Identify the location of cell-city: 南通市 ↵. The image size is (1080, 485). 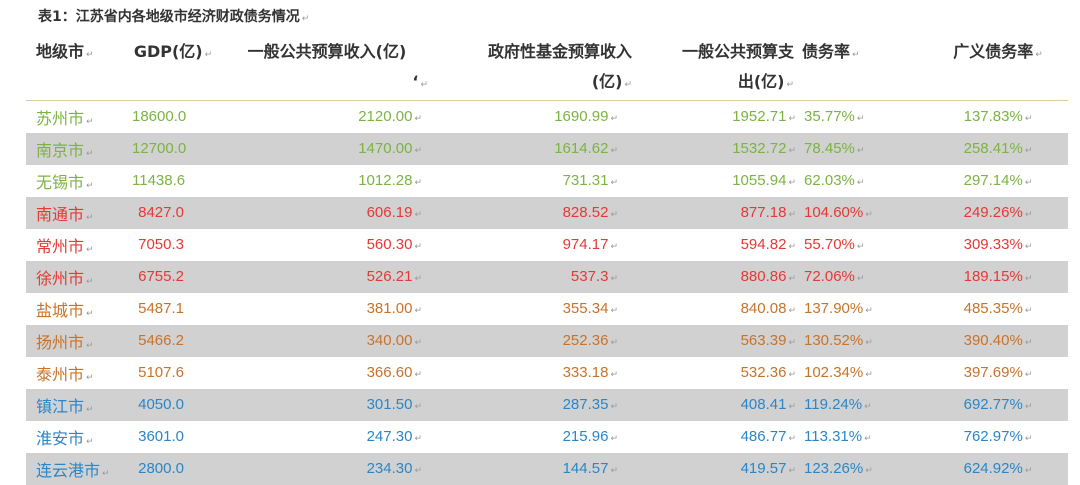
(65, 214).